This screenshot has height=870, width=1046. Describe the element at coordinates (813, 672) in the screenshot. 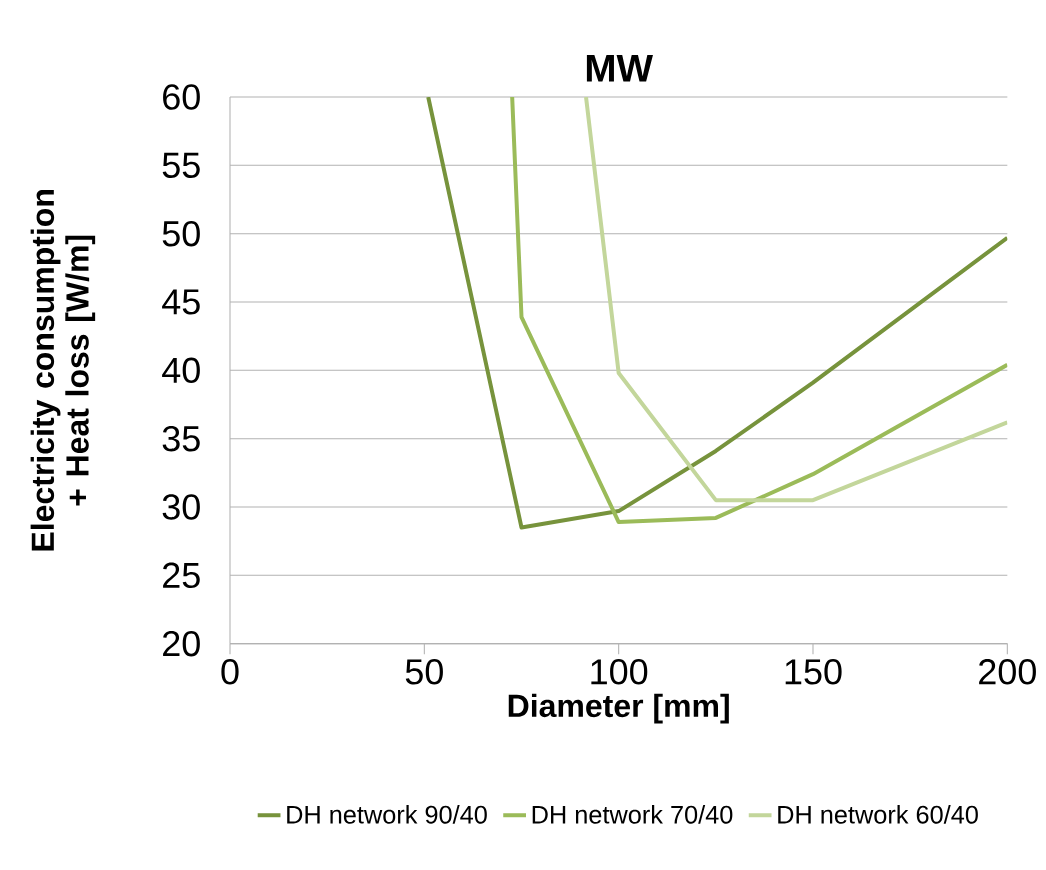

I see `x-tick-label: 150` at that location.